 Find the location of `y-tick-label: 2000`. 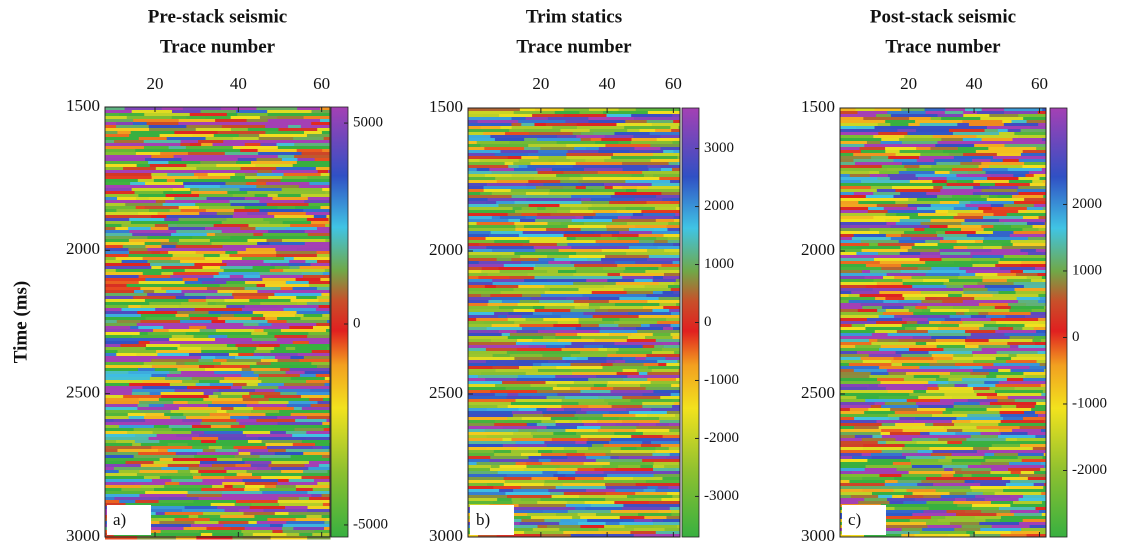

y-tick-label: 2000 is located at coordinates (818, 249).